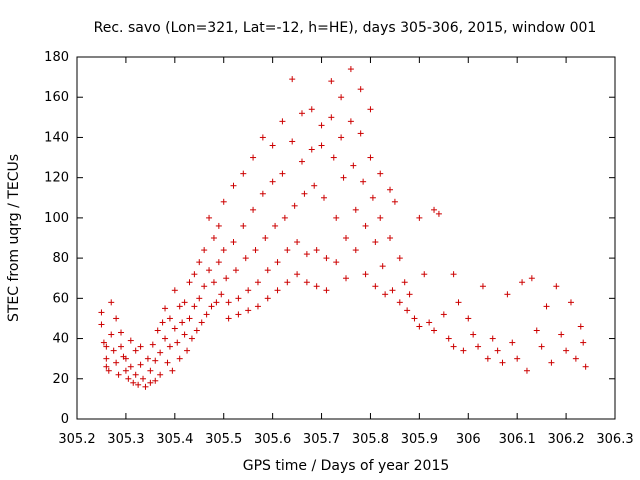  What do you see at coordinates (56, 57) in the screenshot?
I see `y-tick-label: 180` at bounding box center [56, 57].